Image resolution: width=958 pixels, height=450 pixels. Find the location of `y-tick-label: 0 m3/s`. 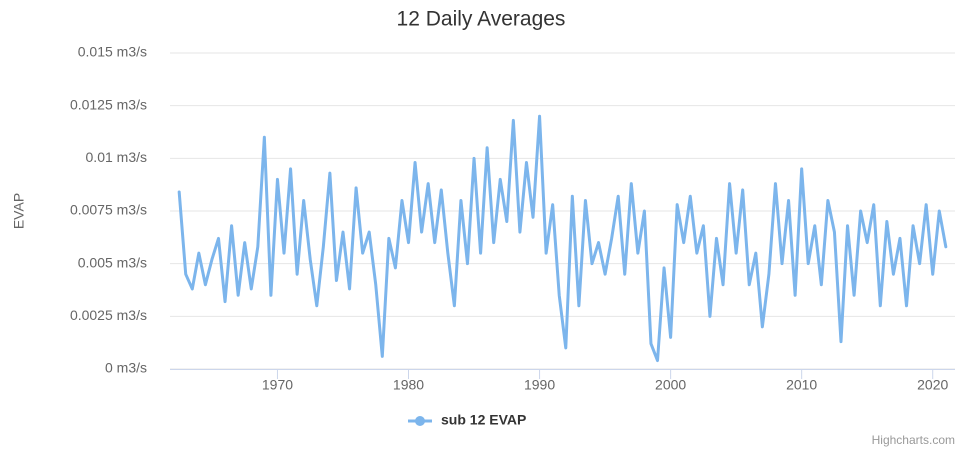

y-tick-label: 0 m3/s is located at coordinates (126, 368).